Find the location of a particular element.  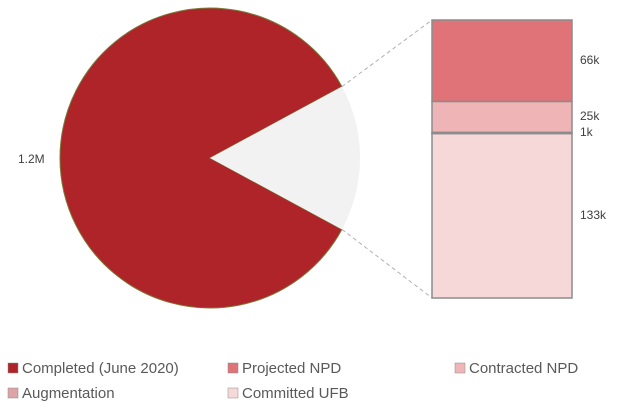

legend-label: Committed UFB is located at coordinates (295, 393).